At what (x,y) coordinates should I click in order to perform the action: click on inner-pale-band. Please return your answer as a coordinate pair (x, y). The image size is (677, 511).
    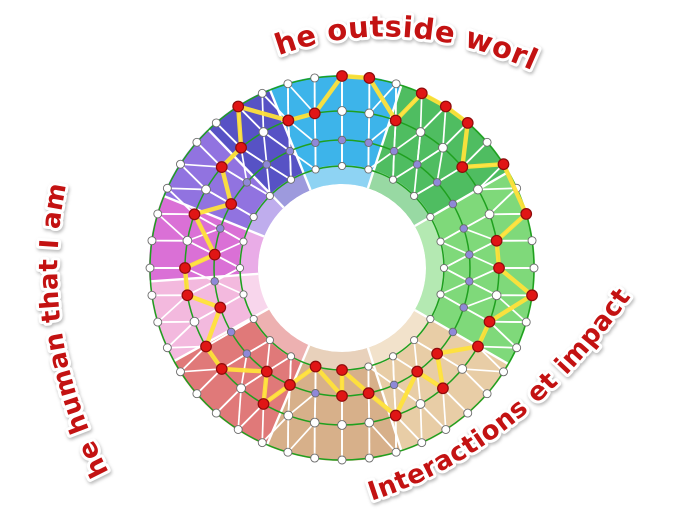
    Looking at the image, I should click on (342, 268).